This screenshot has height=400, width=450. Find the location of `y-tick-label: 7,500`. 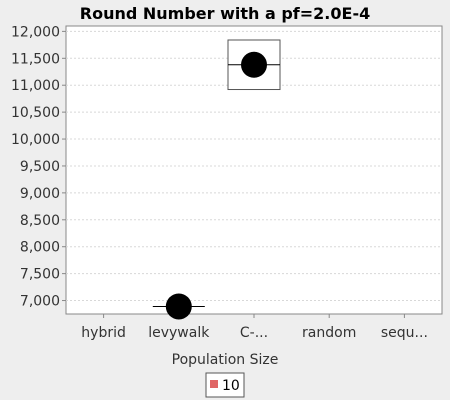

y-tick-label: 7,500 is located at coordinates (40, 275).